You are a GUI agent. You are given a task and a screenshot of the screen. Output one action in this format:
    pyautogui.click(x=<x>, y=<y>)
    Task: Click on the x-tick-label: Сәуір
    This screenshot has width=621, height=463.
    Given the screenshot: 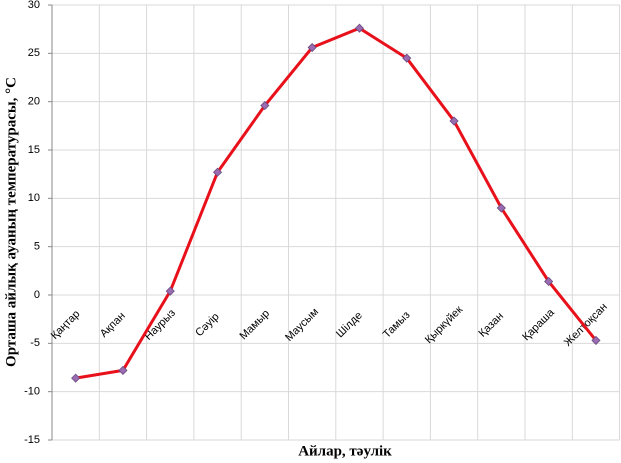 What is the action you would take?
    pyautogui.click(x=207, y=325)
    